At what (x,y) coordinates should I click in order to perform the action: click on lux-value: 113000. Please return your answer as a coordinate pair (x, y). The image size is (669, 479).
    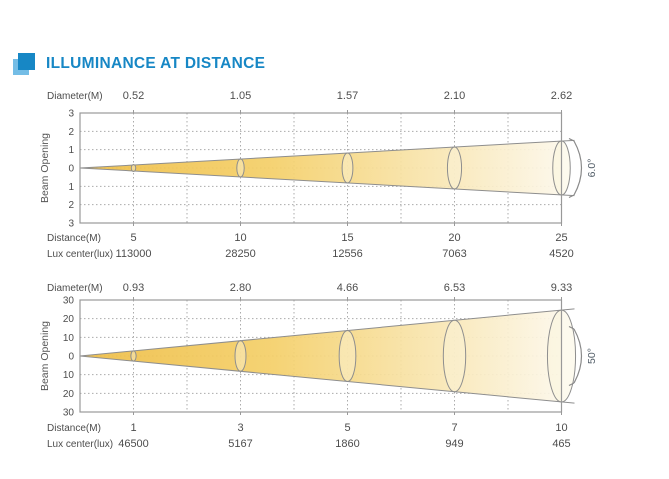
    Looking at the image, I should click on (134, 254).